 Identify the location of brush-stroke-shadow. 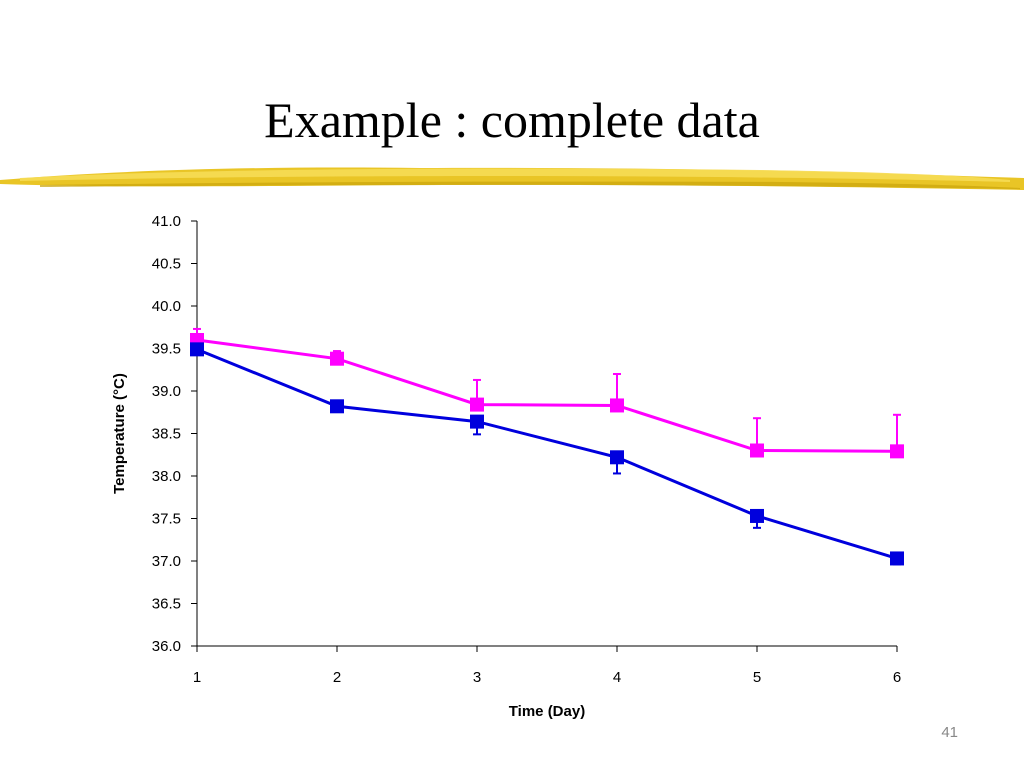
(530, 185).